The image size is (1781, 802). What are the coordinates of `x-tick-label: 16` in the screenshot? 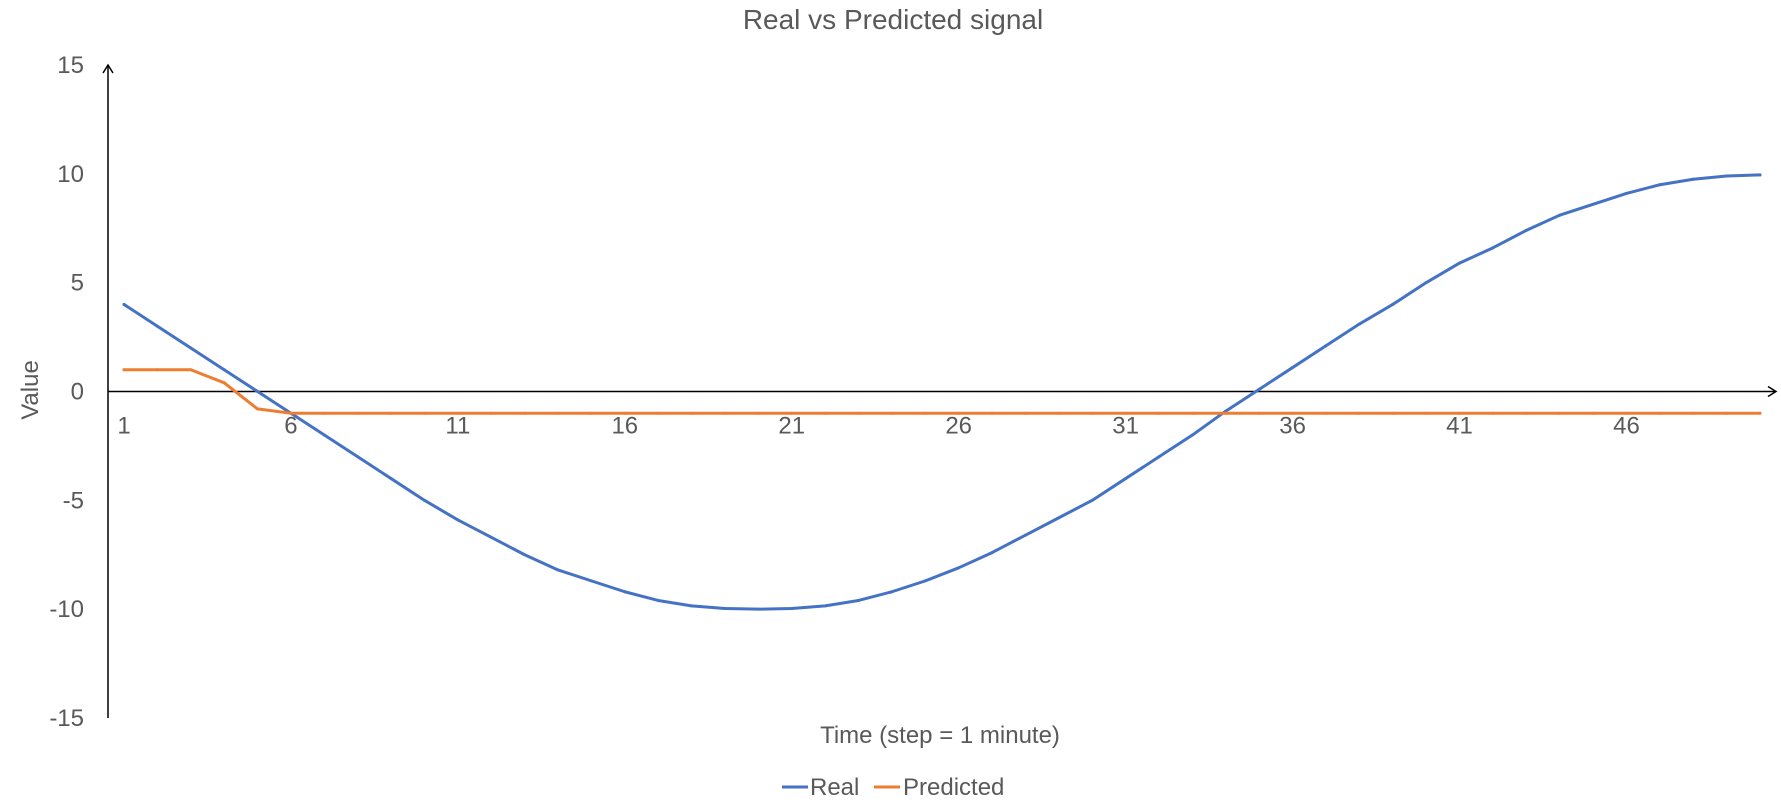 It's located at (624, 426).